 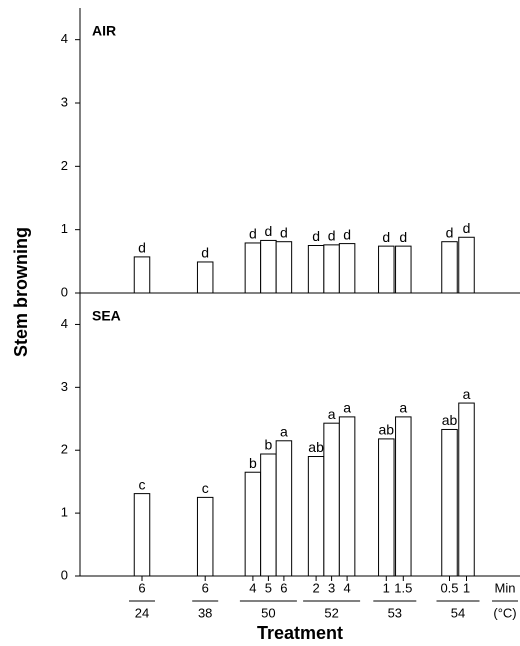 I want to click on x-tick-label: 0.5, so click(x=449, y=587).